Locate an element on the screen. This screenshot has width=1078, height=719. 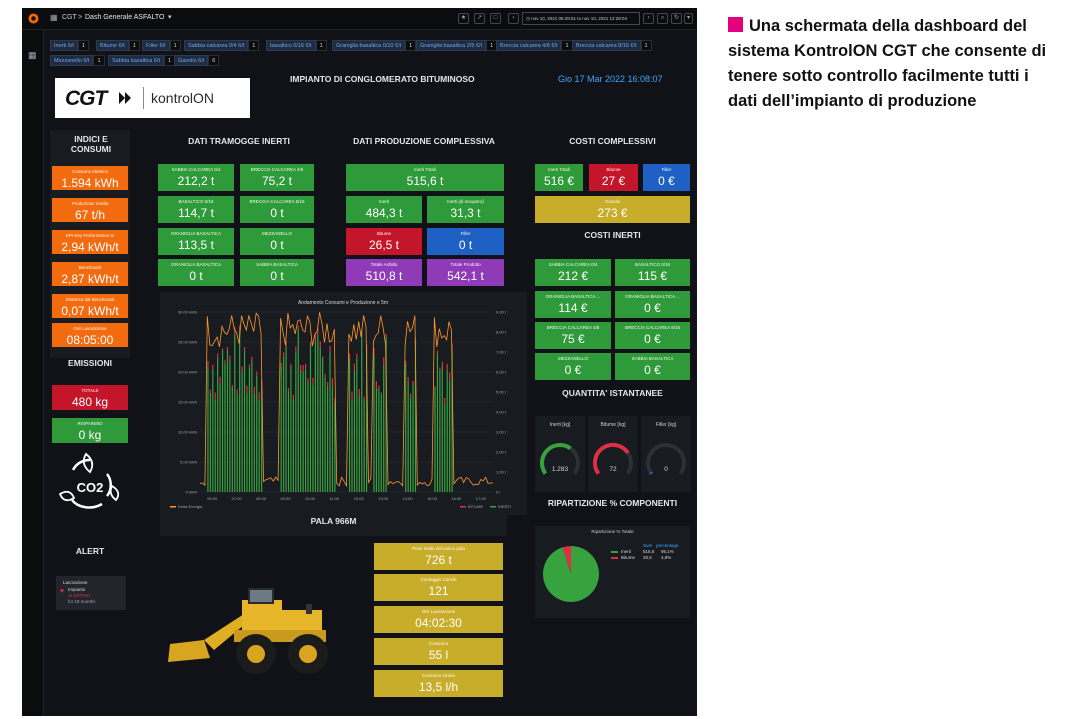
stat-value: 08:05:00 is located at coordinates (90, 340).